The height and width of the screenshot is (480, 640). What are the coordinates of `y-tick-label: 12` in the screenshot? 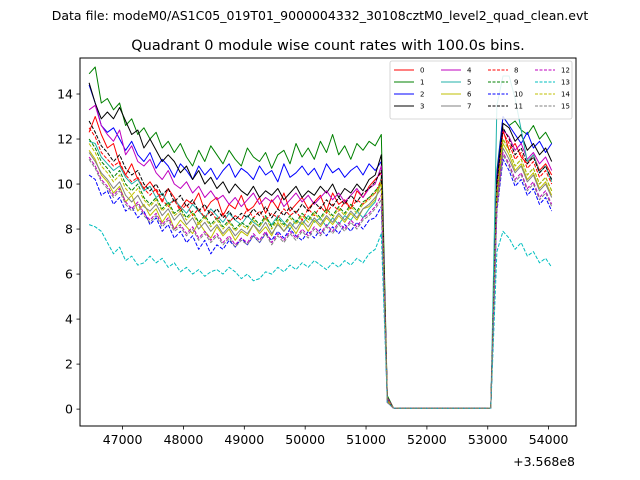 It's located at (65, 139).